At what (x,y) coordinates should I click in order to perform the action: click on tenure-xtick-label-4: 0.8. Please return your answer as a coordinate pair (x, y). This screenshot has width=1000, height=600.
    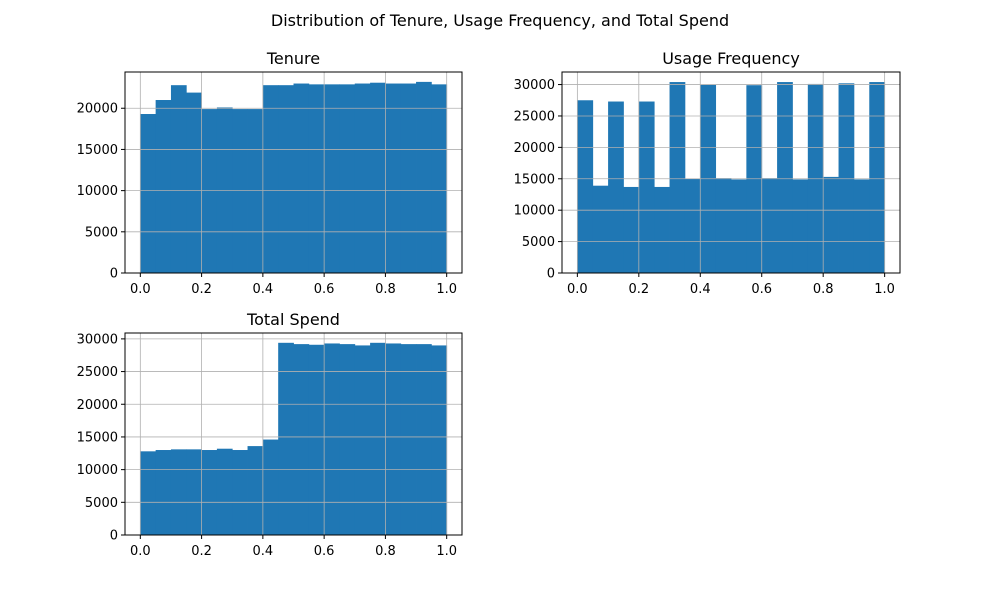
    Looking at the image, I should click on (385, 289).